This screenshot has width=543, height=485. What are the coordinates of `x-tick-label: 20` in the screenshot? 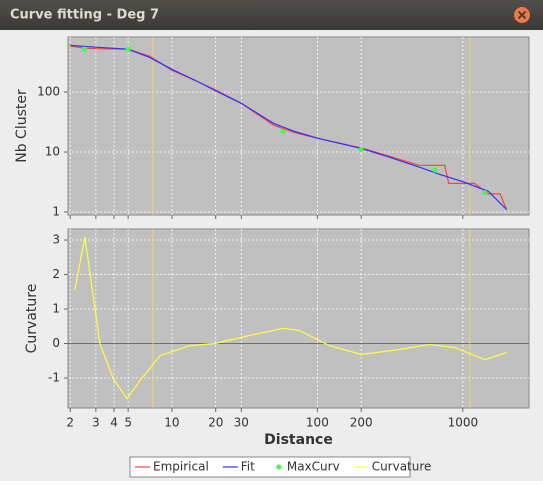 It's located at (215, 423).